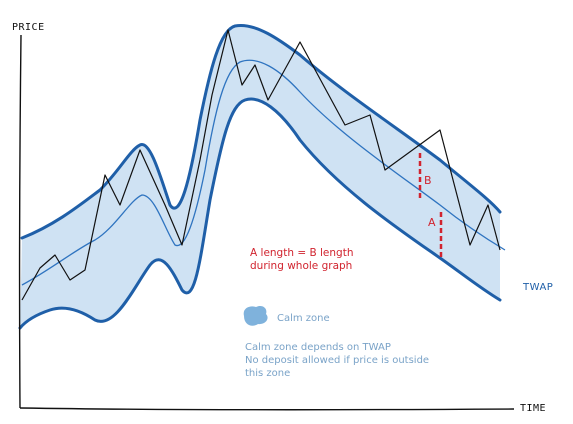  Describe the element at coordinates (538, 287) in the screenshot. I see `twap-label: TWAP` at that location.